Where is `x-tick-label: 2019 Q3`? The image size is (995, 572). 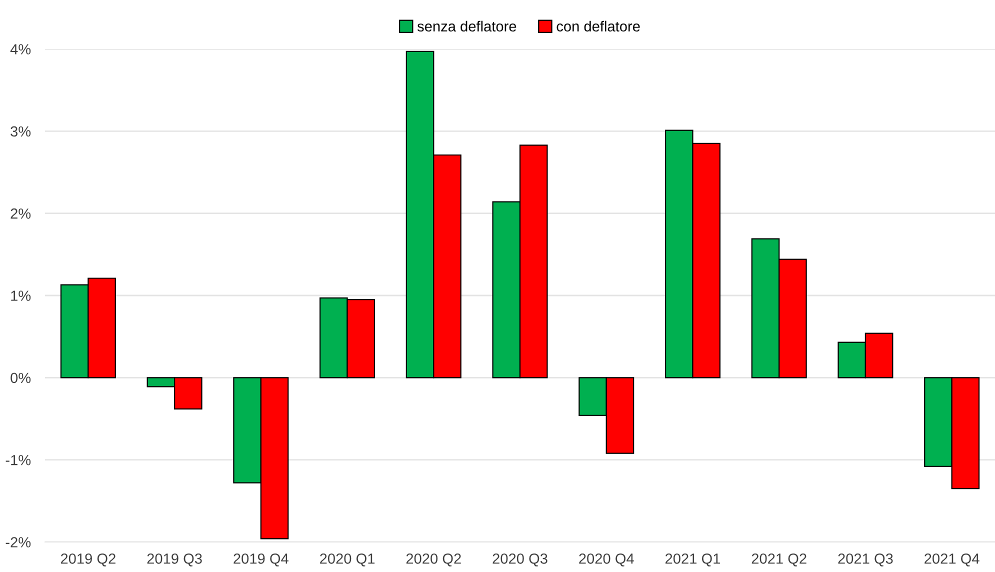
x-tick-label: 2019 Q3 is located at coordinates (174, 559).